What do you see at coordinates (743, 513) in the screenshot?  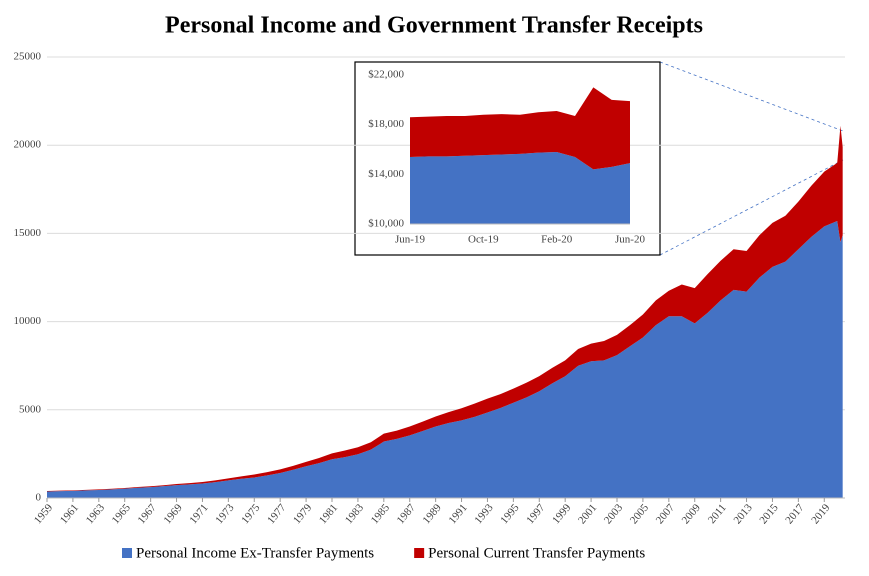 I see `x-tick-label: 2013` at bounding box center [743, 513].